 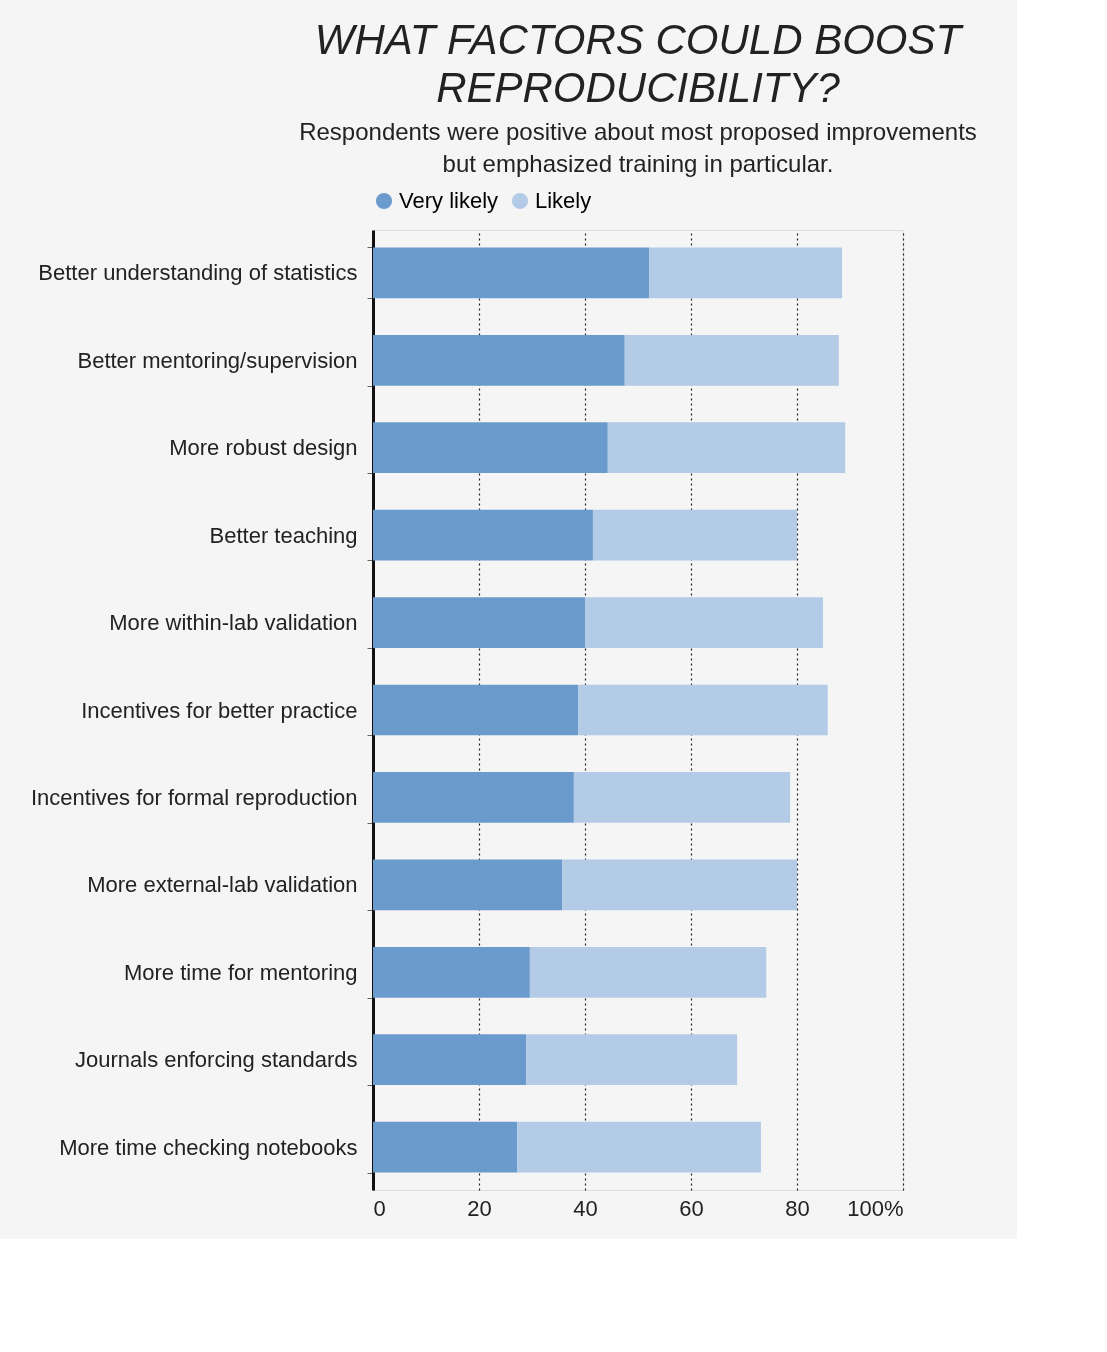 What do you see at coordinates (691, 1208) in the screenshot?
I see `x-tick-label: 60` at bounding box center [691, 1208].